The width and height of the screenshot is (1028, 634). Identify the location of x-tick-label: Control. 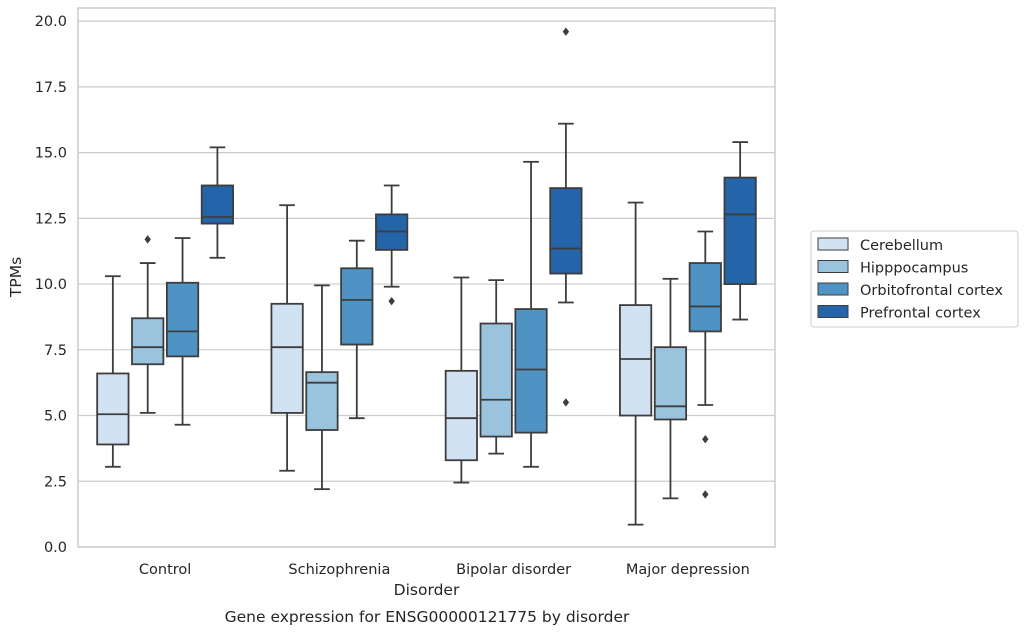
(165, 570).